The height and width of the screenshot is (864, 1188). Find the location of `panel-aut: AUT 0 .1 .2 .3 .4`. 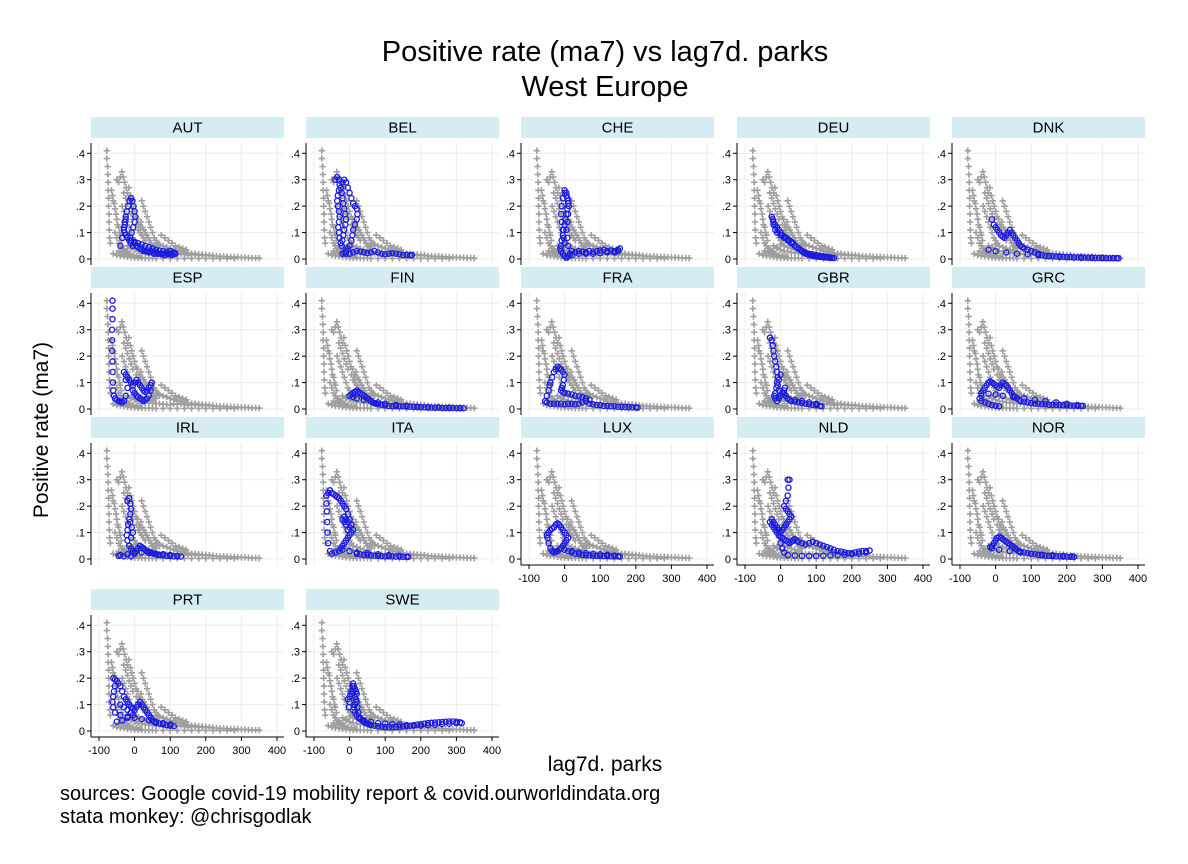

panel-aut: AUT 0 .1 .2 .3 .4 is located at coordinates (180, 191).